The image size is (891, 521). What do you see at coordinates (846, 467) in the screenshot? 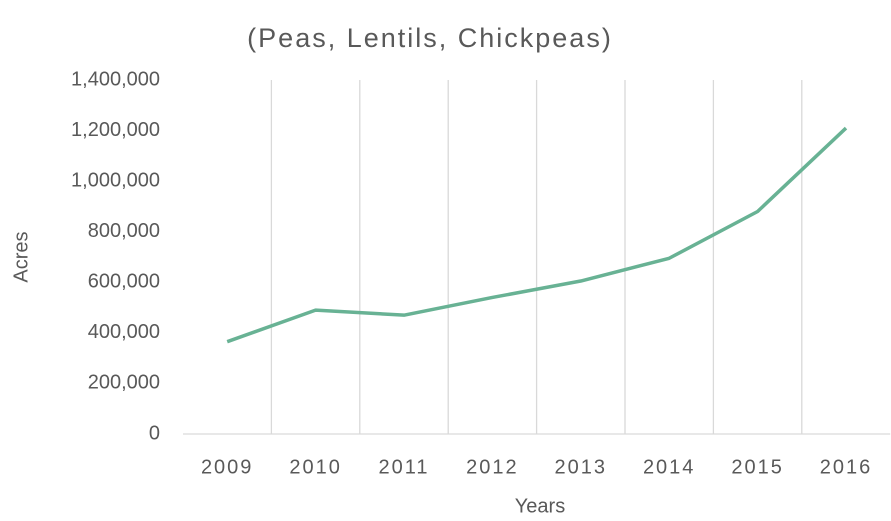
I see `x-tick-label: 2016` at bounding box center [846, 467].